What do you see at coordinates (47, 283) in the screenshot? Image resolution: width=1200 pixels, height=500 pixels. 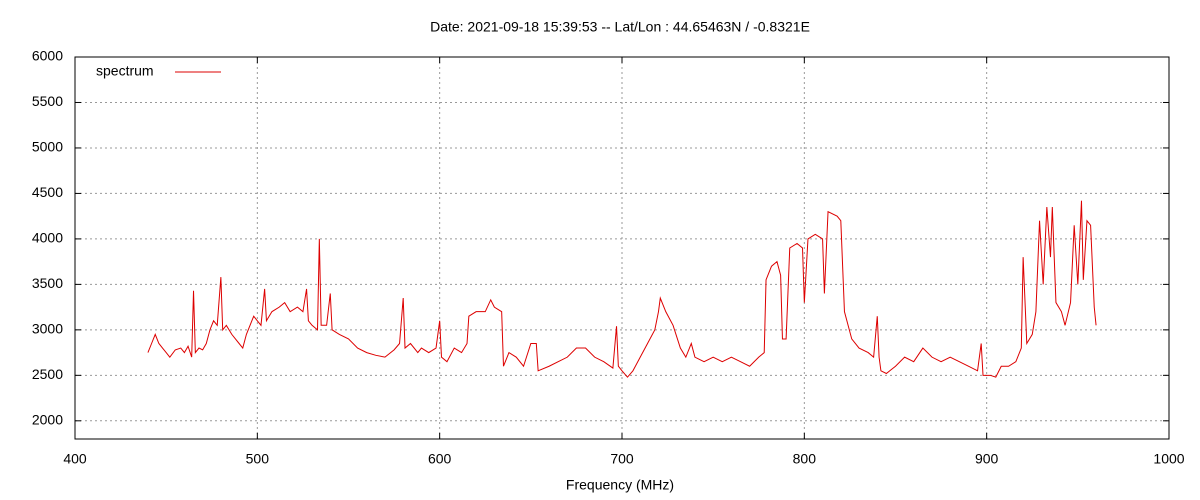 I see `y-tick-label: 3500` at bounding box center [47, 283].